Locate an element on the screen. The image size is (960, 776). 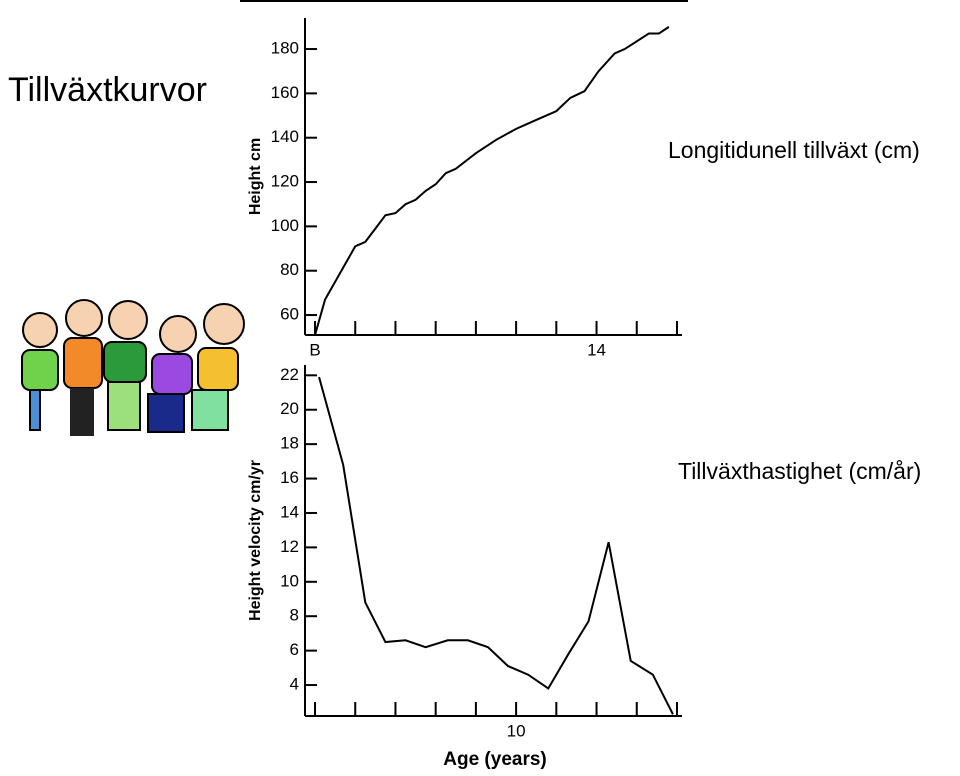
x-axis-label: Age (years) is located at coordinates (495, 759).